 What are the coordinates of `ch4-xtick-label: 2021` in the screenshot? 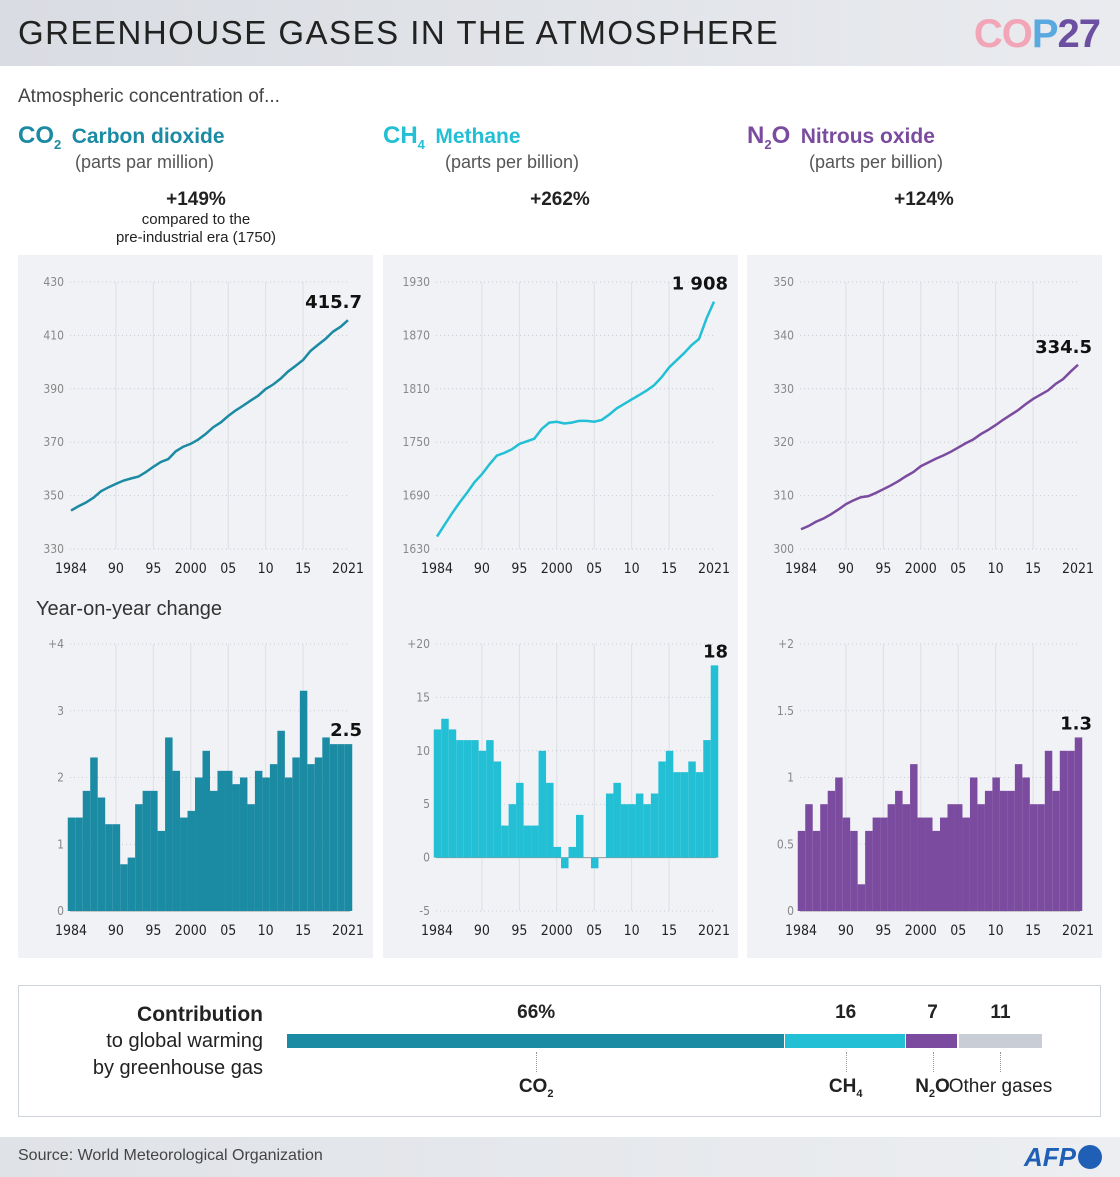 It's located at (714, 931).